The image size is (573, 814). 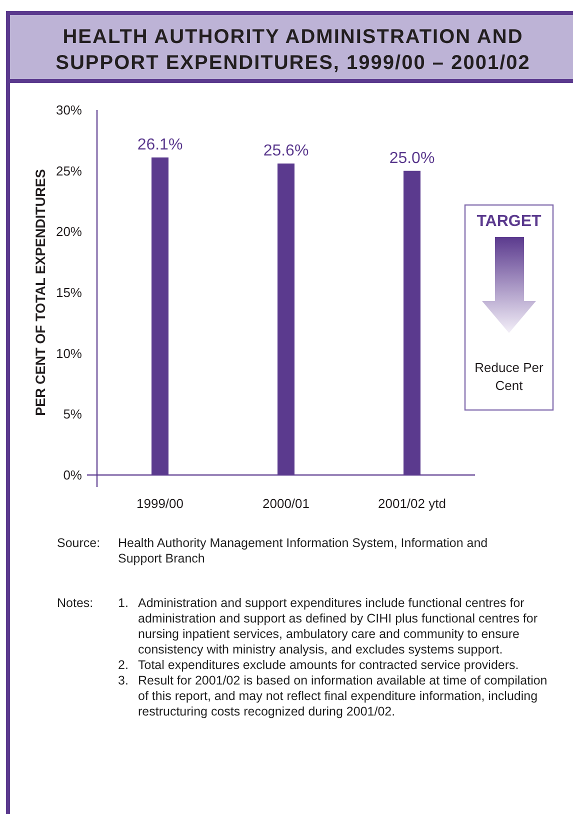 I want to click on y-tick-label: 5%, so click(x=72, y=414).